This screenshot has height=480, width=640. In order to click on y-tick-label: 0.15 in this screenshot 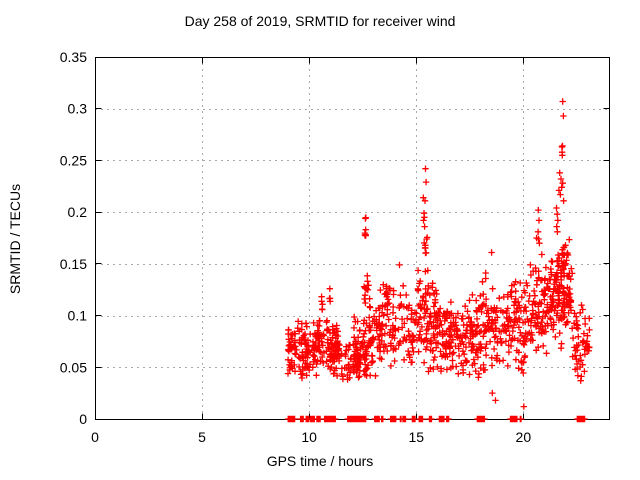, I will do `click(73, 264)`.